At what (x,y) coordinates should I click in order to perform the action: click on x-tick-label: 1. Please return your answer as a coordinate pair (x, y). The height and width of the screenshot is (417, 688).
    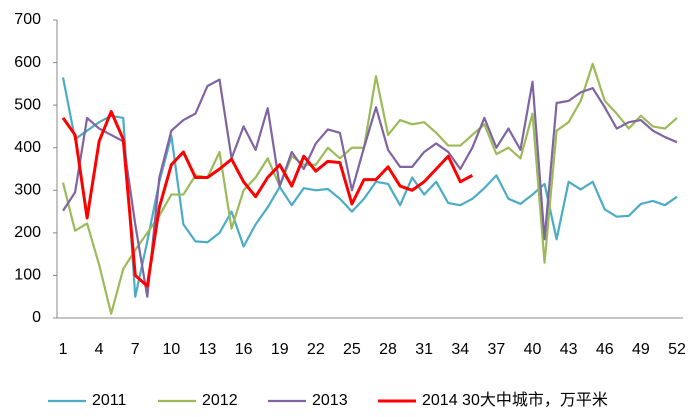
    Looking at the image, I should click on (63, 349).